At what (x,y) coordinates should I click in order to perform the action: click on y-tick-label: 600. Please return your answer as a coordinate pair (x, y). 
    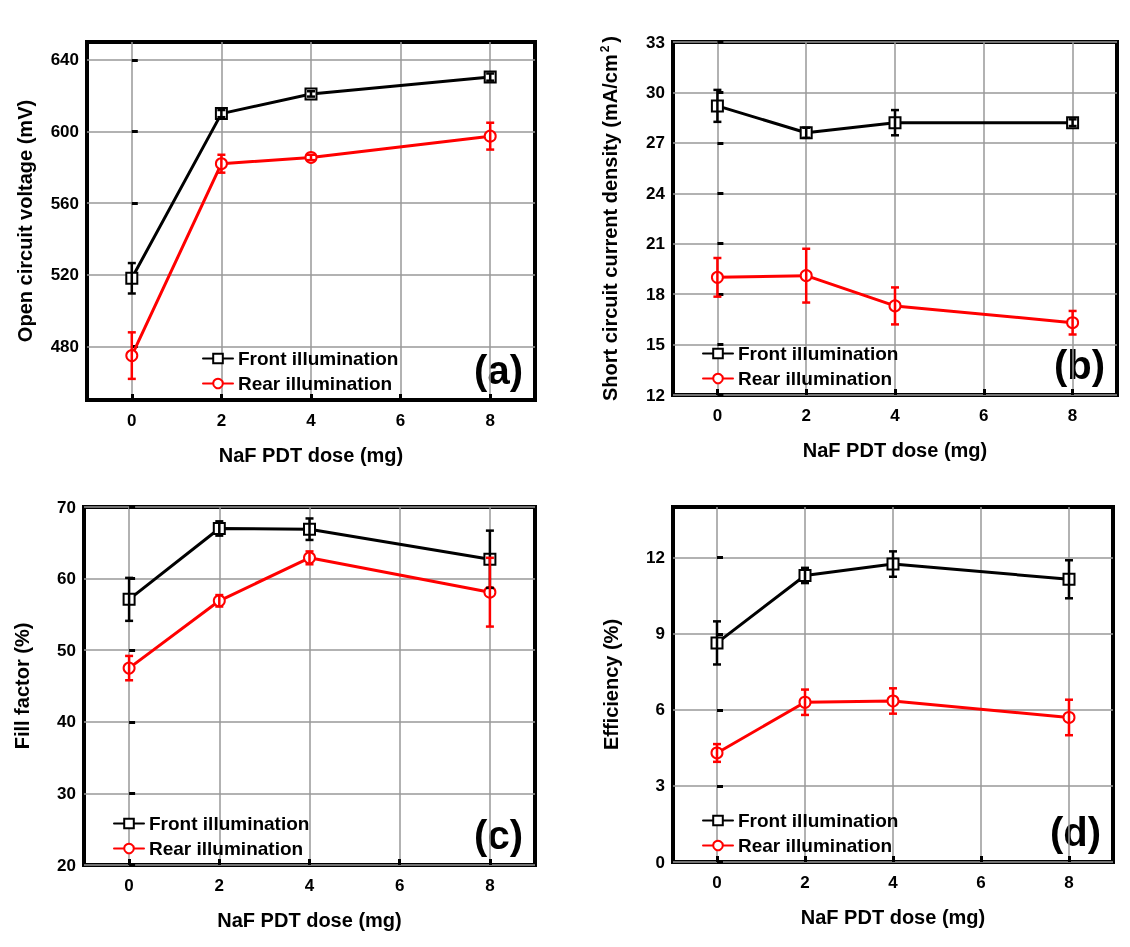
    Looking at the image, I should click on (64, 131).